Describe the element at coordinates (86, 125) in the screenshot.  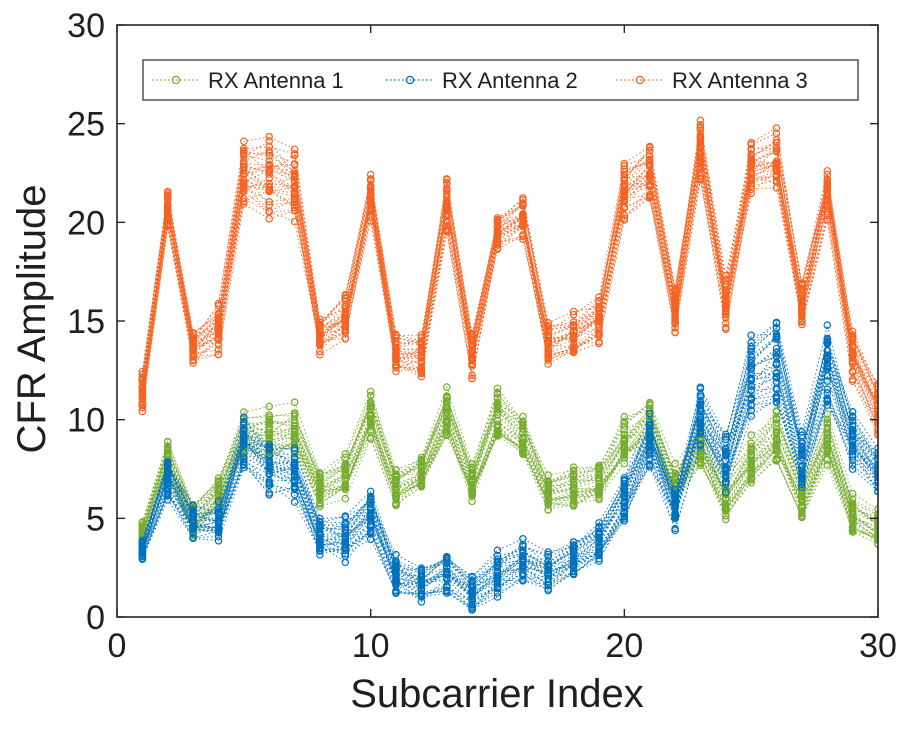
I see `y-tick-label: 25` at that location.